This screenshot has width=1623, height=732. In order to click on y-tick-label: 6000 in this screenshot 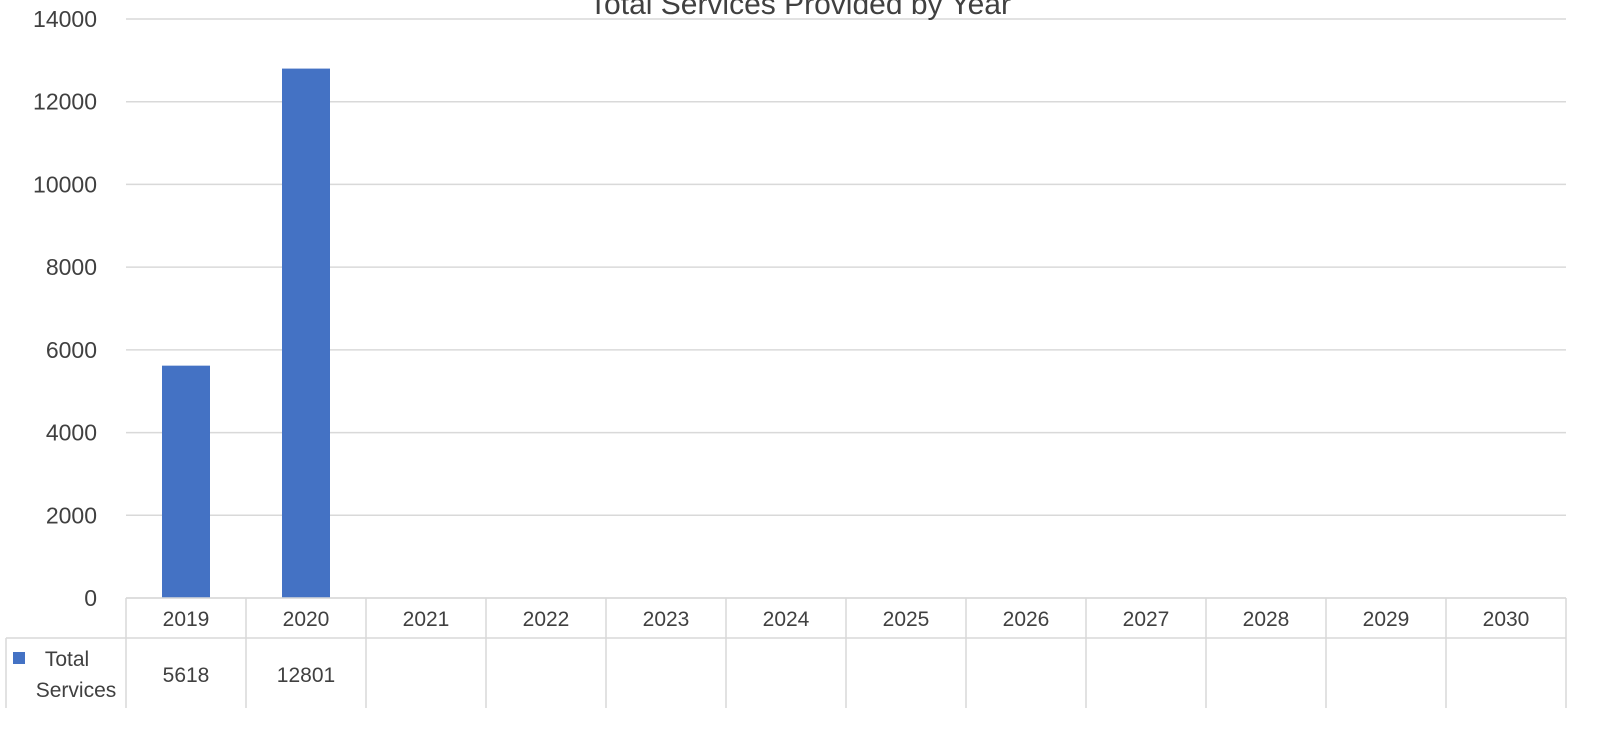, I will do `click(71, 350)`.